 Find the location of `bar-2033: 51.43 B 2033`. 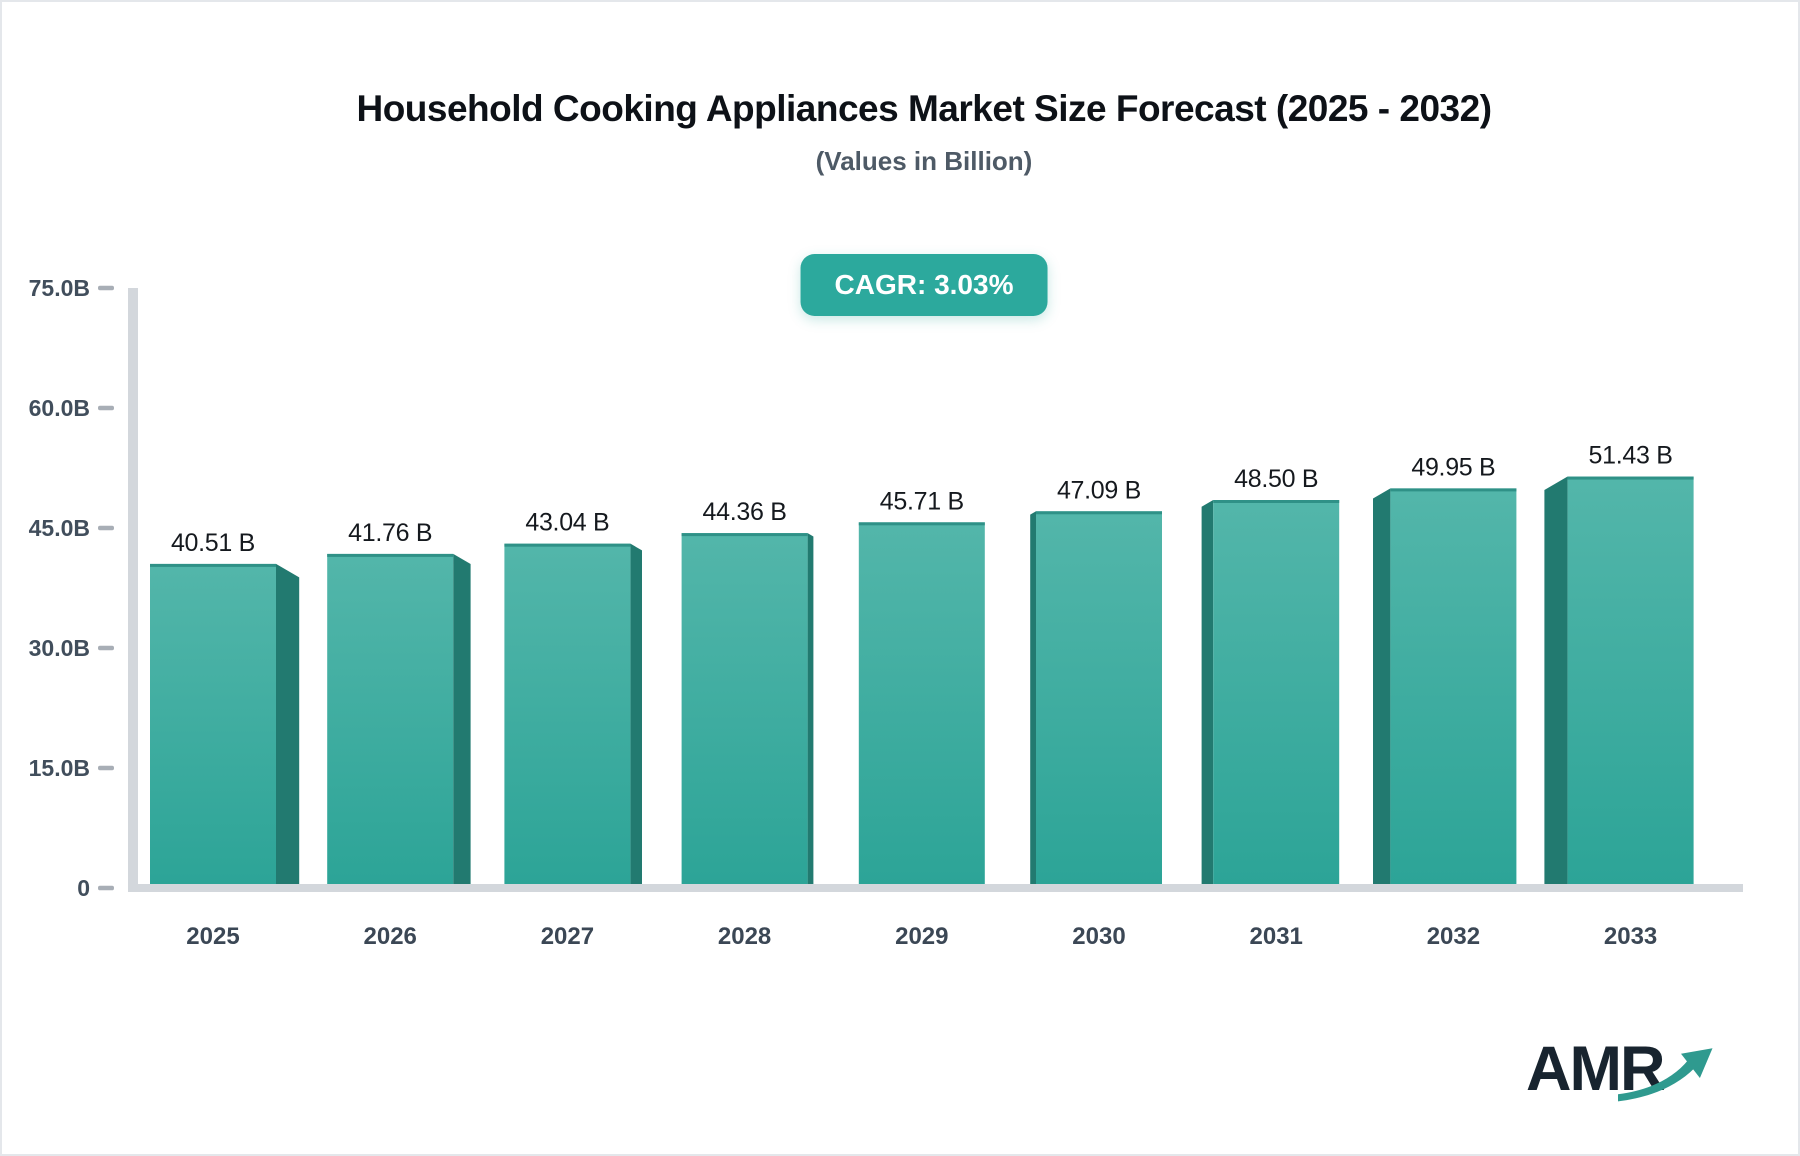

bar-2033: 51.43 B 2033 is located at coordinates (1619, 696).